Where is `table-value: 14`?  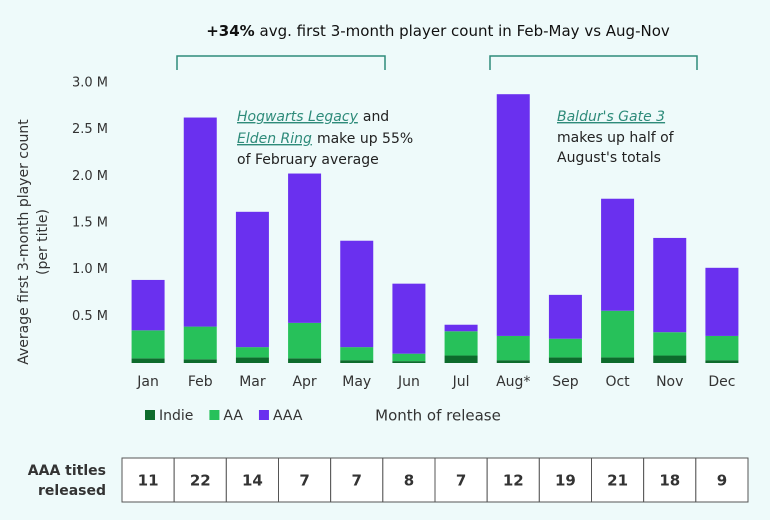
table-value: 14 is located at coordinates (252, 481).